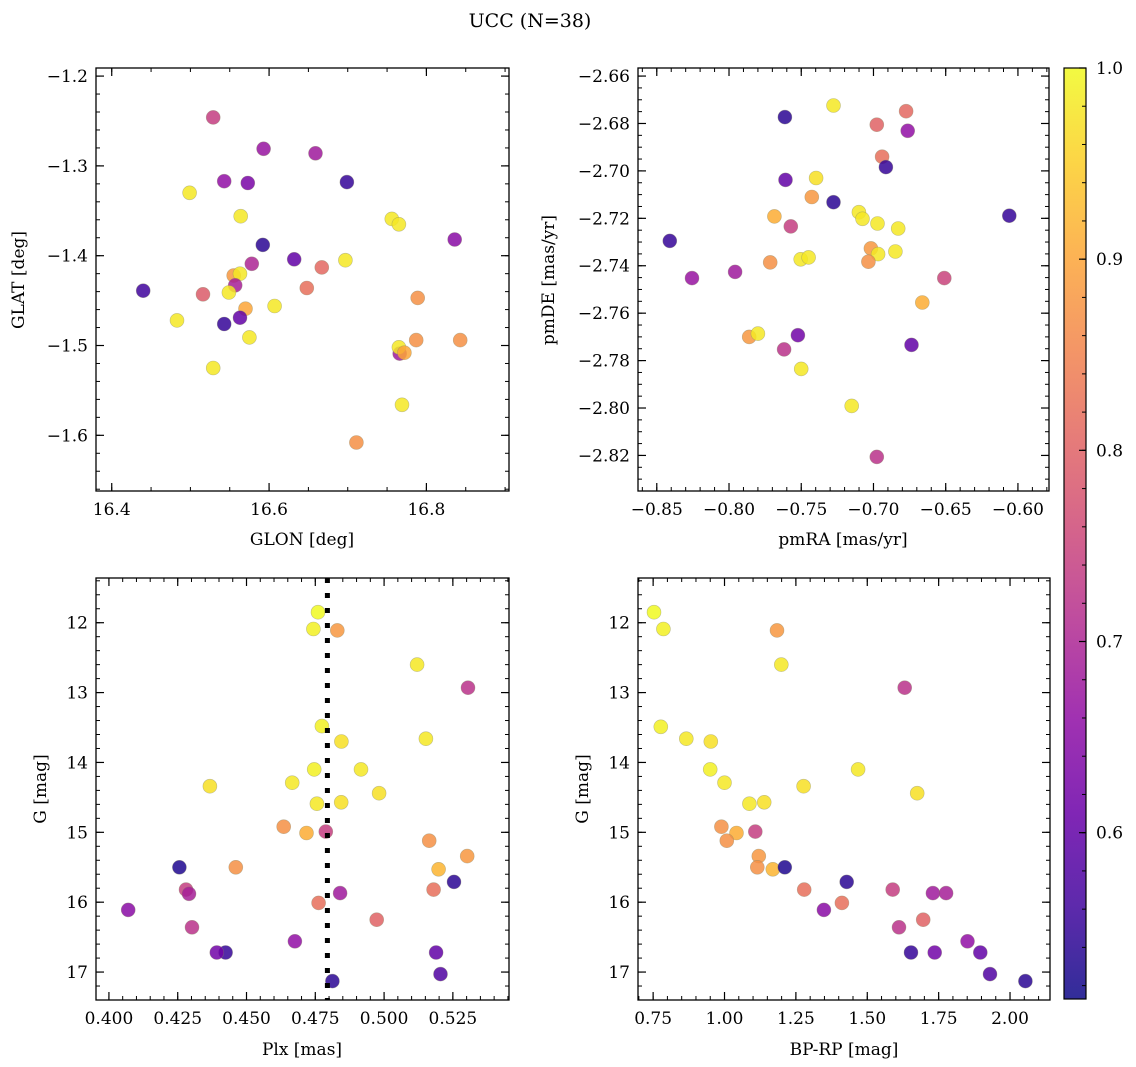 This screenshot has width=1136, height=1067. Describe the element at coordinates (1109, 69) in the screenshot. I see `colorbar-tick-label: 1.0` at that location.